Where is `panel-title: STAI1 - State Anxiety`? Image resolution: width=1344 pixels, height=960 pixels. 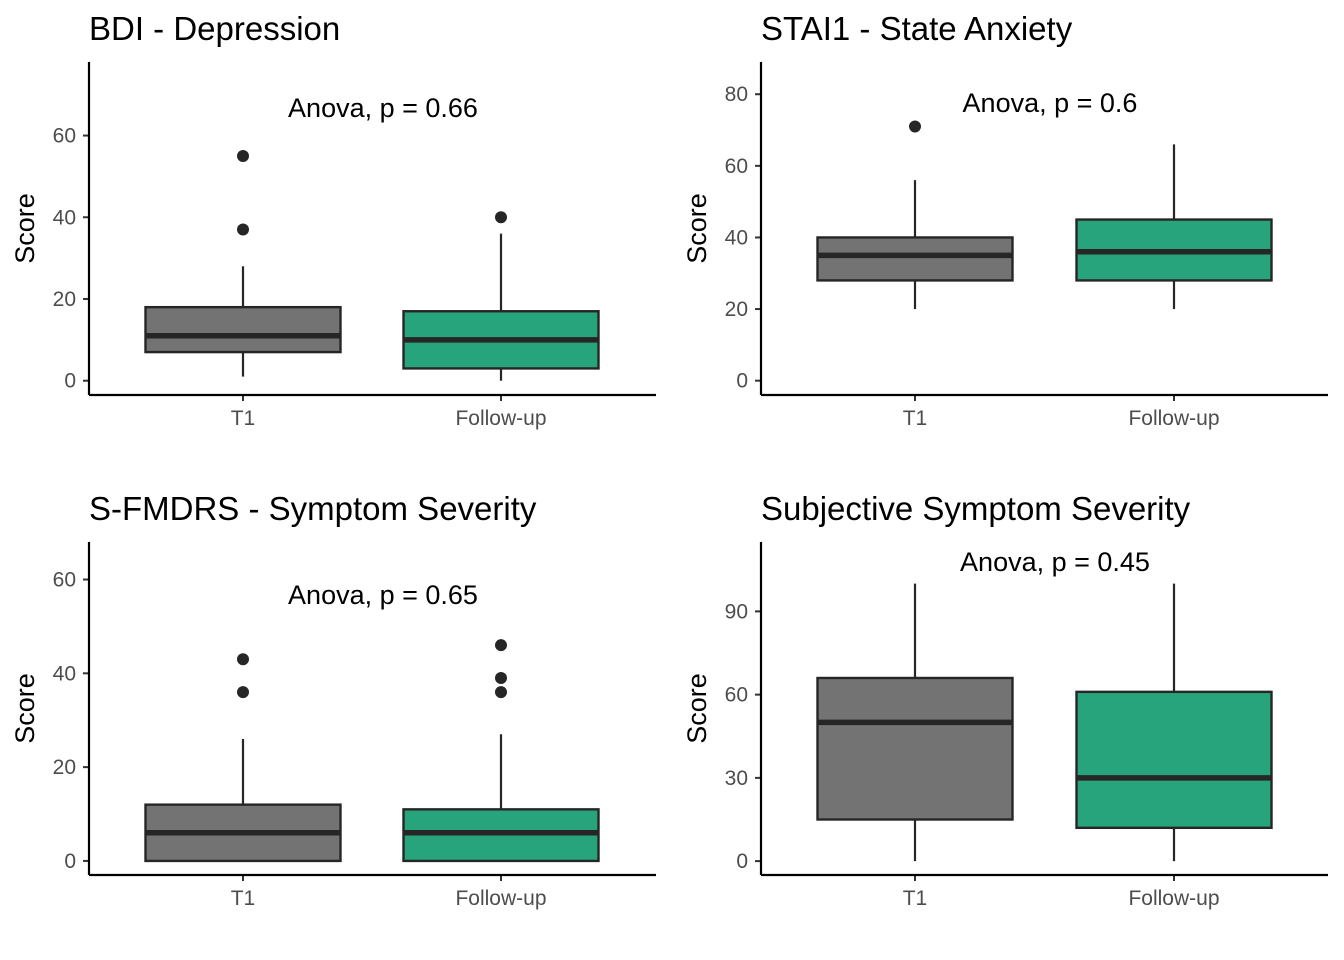 panel-title: STAI1 - State Anxiety is located at coordinates (917, 28).